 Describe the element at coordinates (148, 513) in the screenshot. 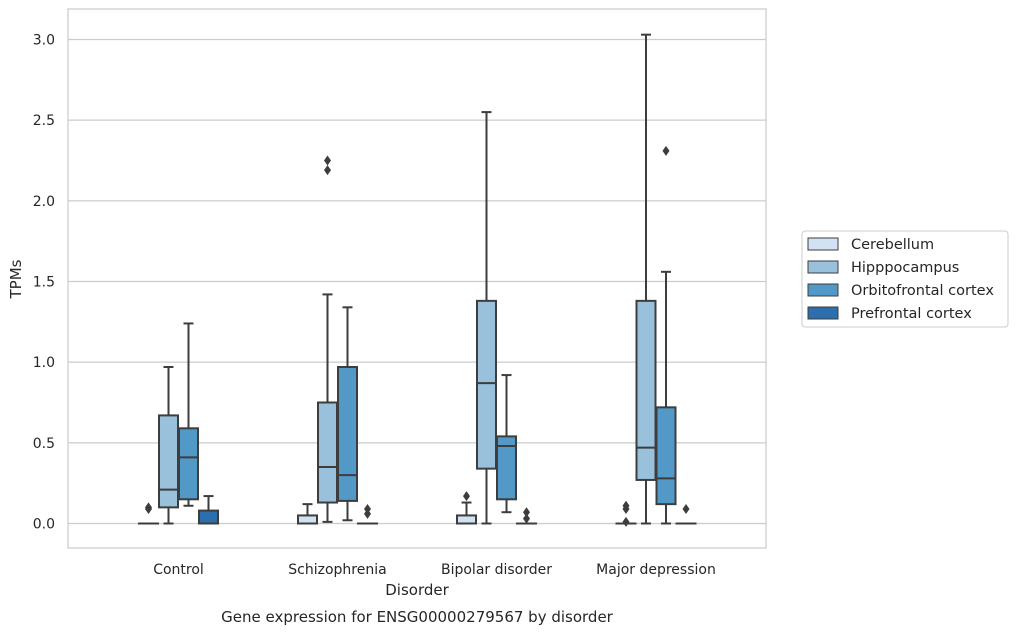

I see `box-cerebellum-control` at that location.